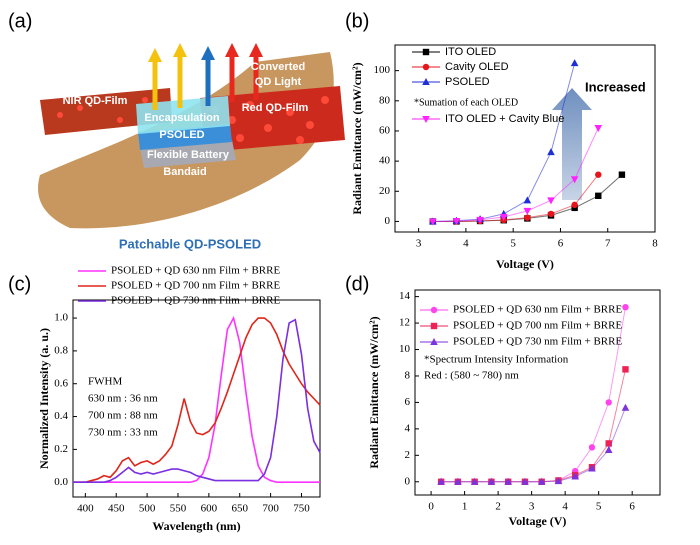 The image size is (700, 545). Describe the element at coordinates (561, 244) in the screenshot. I see `x-tick-label: 6` at that location.